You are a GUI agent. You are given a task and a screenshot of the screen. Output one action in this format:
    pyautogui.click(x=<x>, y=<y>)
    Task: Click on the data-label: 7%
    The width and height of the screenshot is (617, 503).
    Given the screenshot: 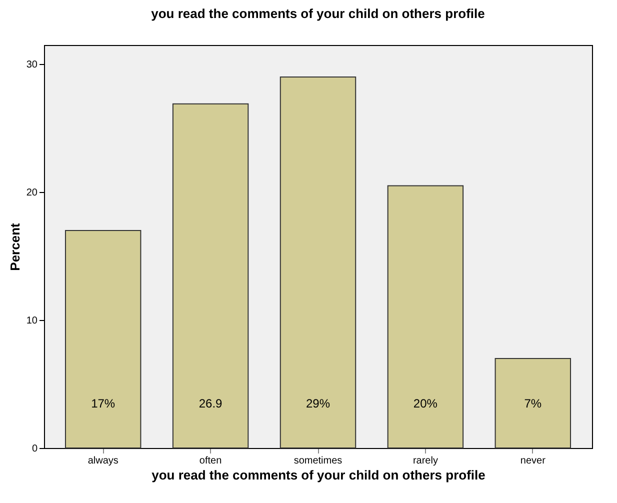 What is the action you would take?
    pyautogui.click(x=533, y=403)
    